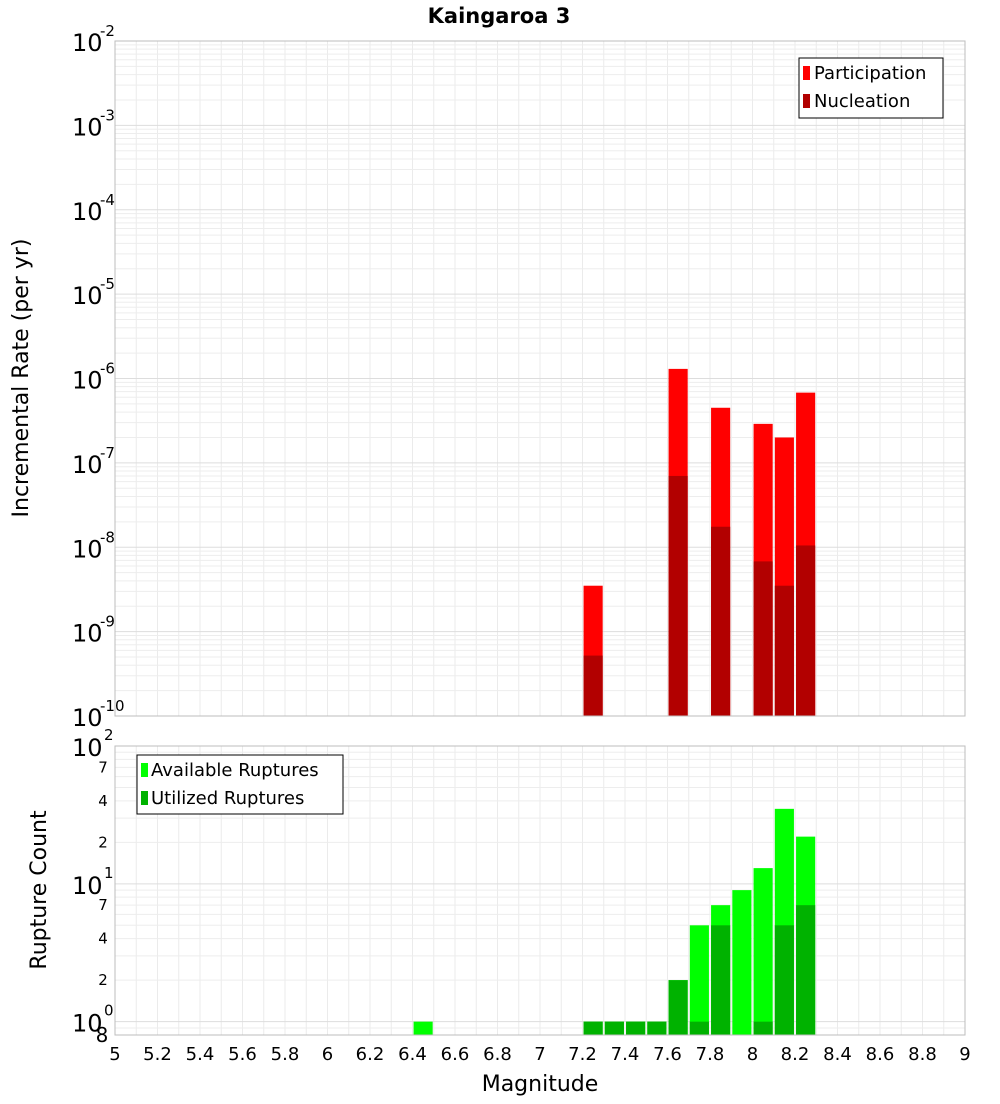 This screenshot has width=1000, height=1104. What do you see at coordinates (114, 1054) in the screenshot?
I see `x-tick-label: 5` at bounding box center [114, 1054].